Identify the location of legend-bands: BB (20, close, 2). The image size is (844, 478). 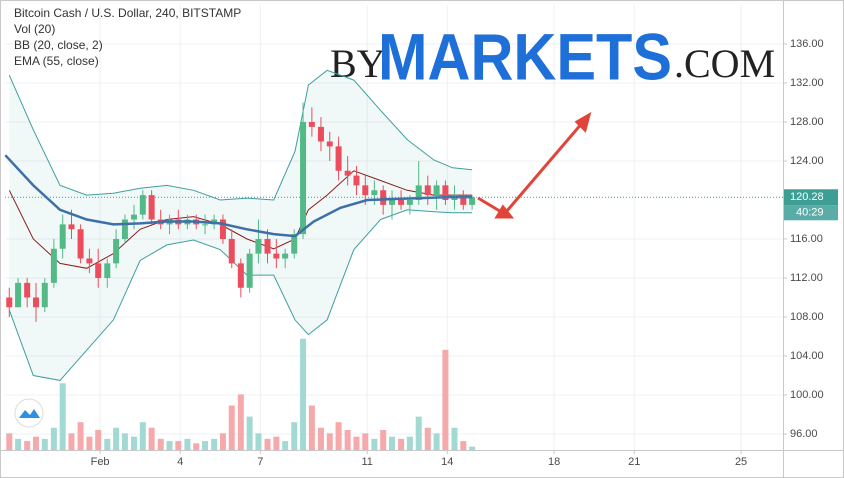
(58, 45).